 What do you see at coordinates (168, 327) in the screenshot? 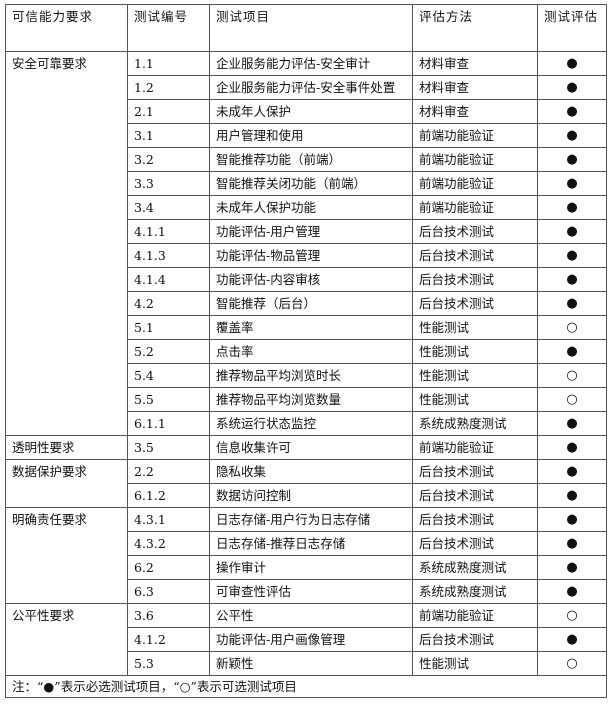
I see `test-id: 5.1` at bounding box center [168, 327].